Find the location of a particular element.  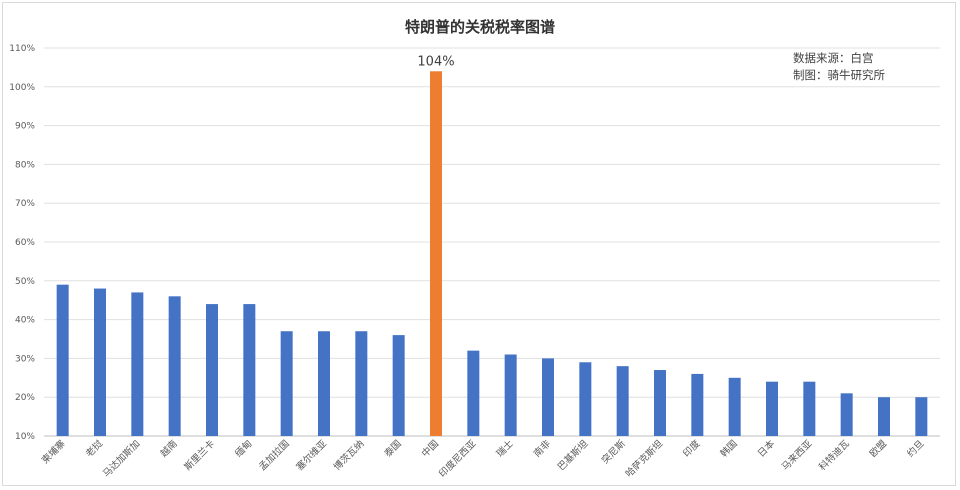

x-category-label: 哈萨克斯坦 is located at coordinates (644, 458).